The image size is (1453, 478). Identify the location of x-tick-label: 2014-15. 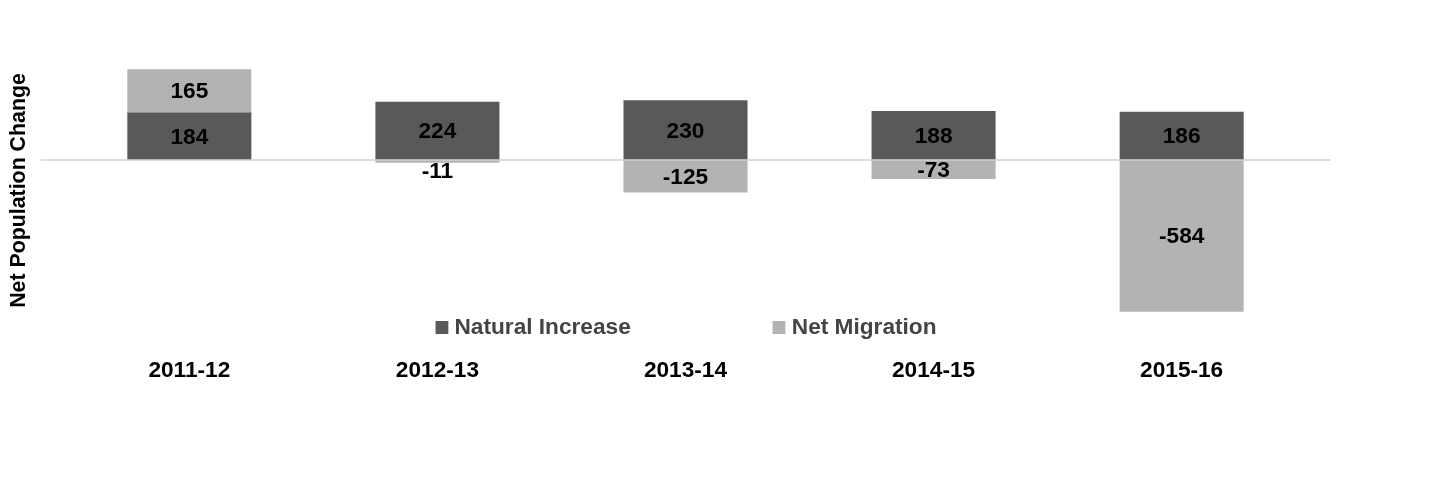
(934, 368).